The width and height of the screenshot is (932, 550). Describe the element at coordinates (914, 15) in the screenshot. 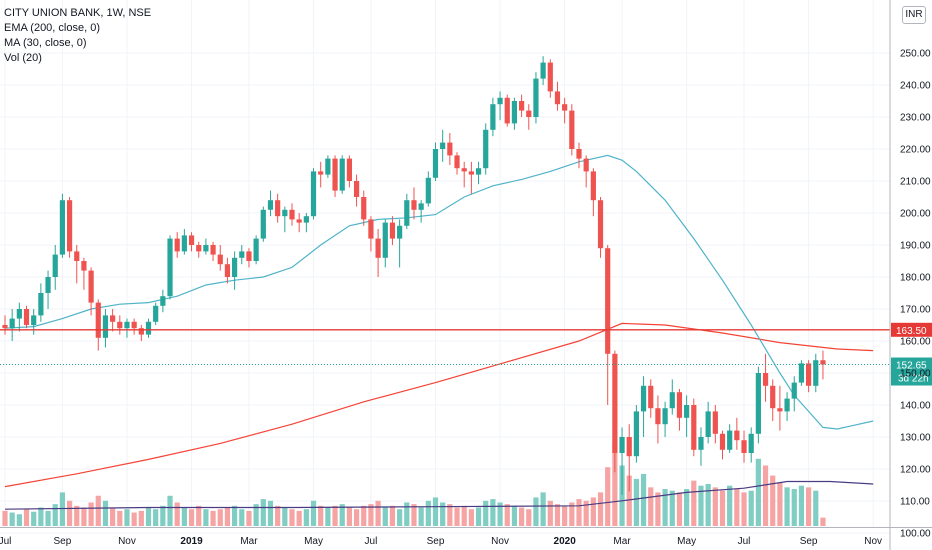

I see `currency-button: INR` at that location.